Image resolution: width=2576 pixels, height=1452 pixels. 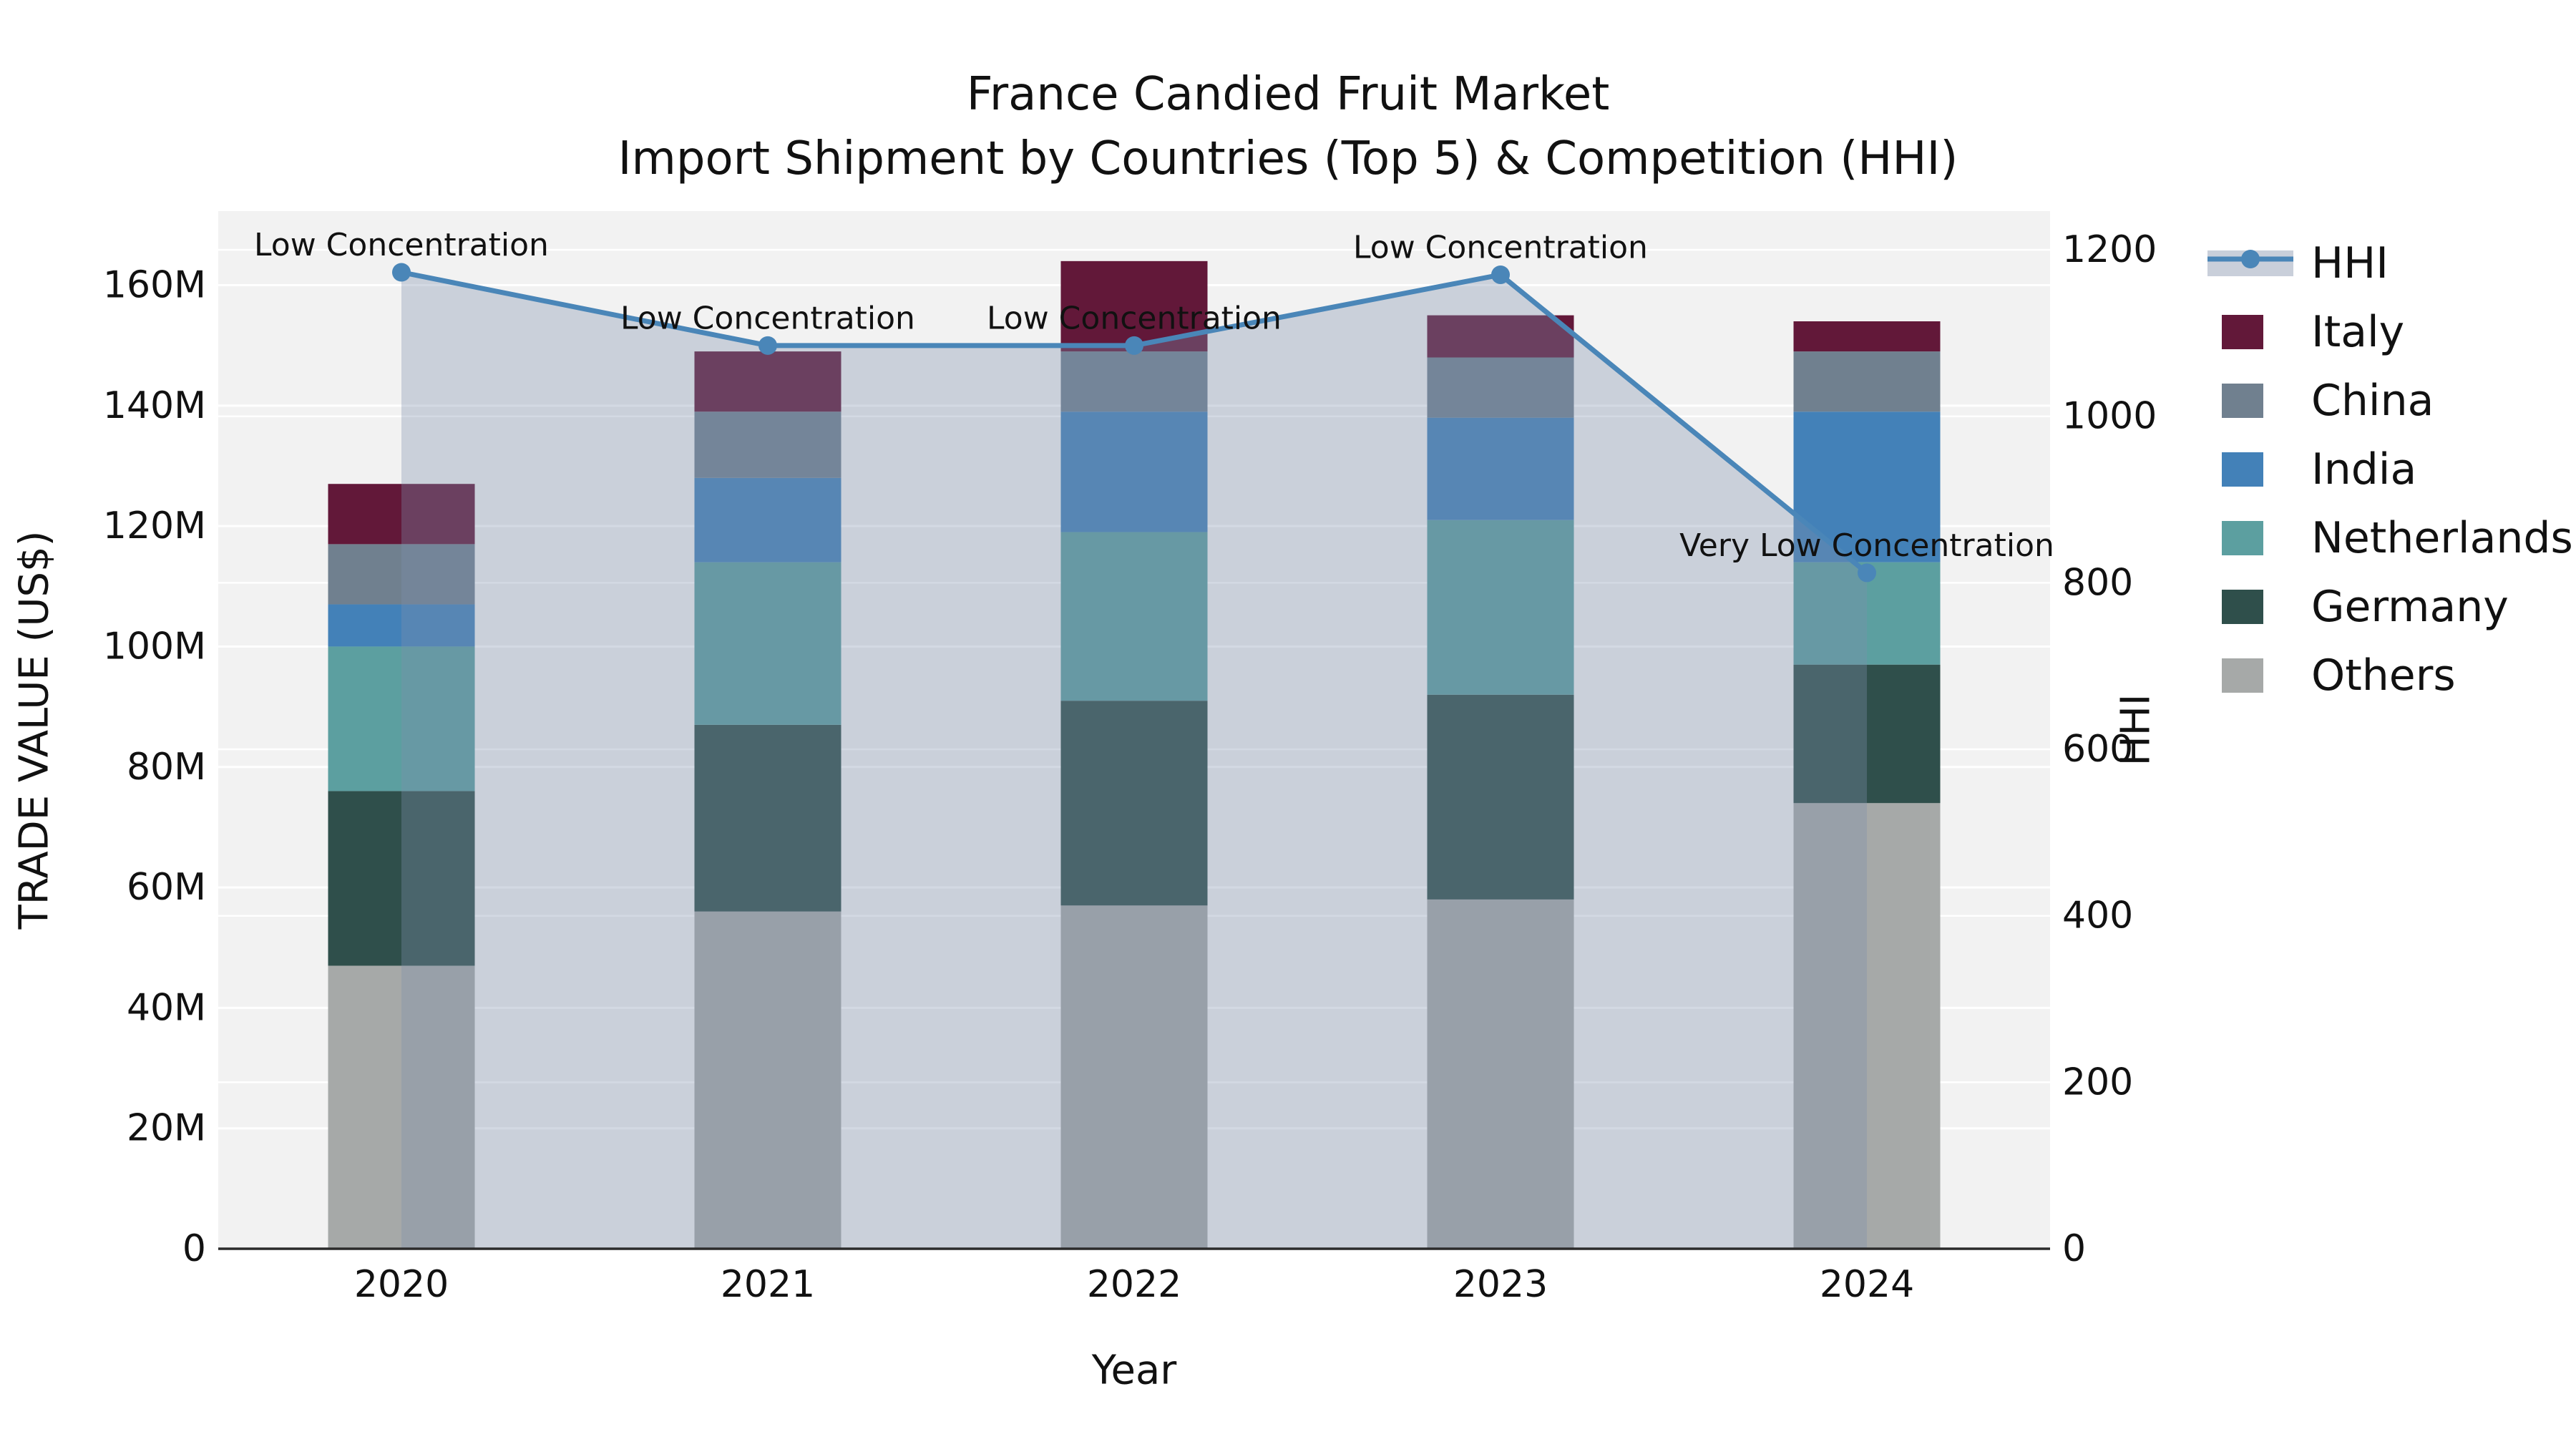 I want to click on legend-label-italy: Italy, so click(x=2357, y=332).